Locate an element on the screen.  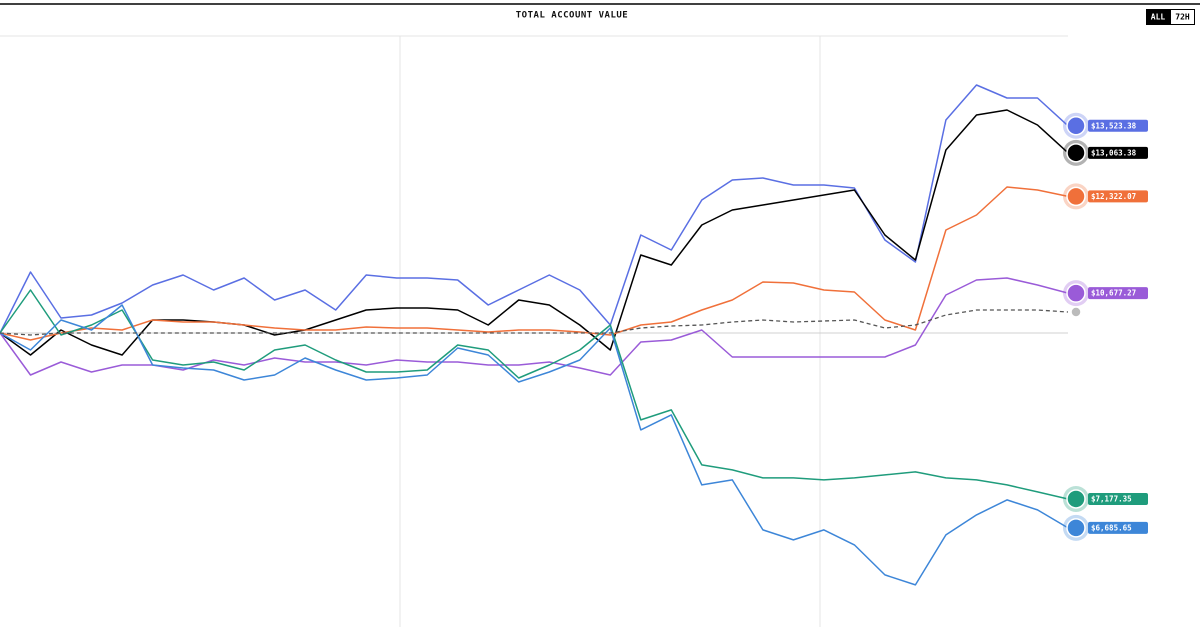
button-all-label: ALL is located at coordinates (1158, 17).